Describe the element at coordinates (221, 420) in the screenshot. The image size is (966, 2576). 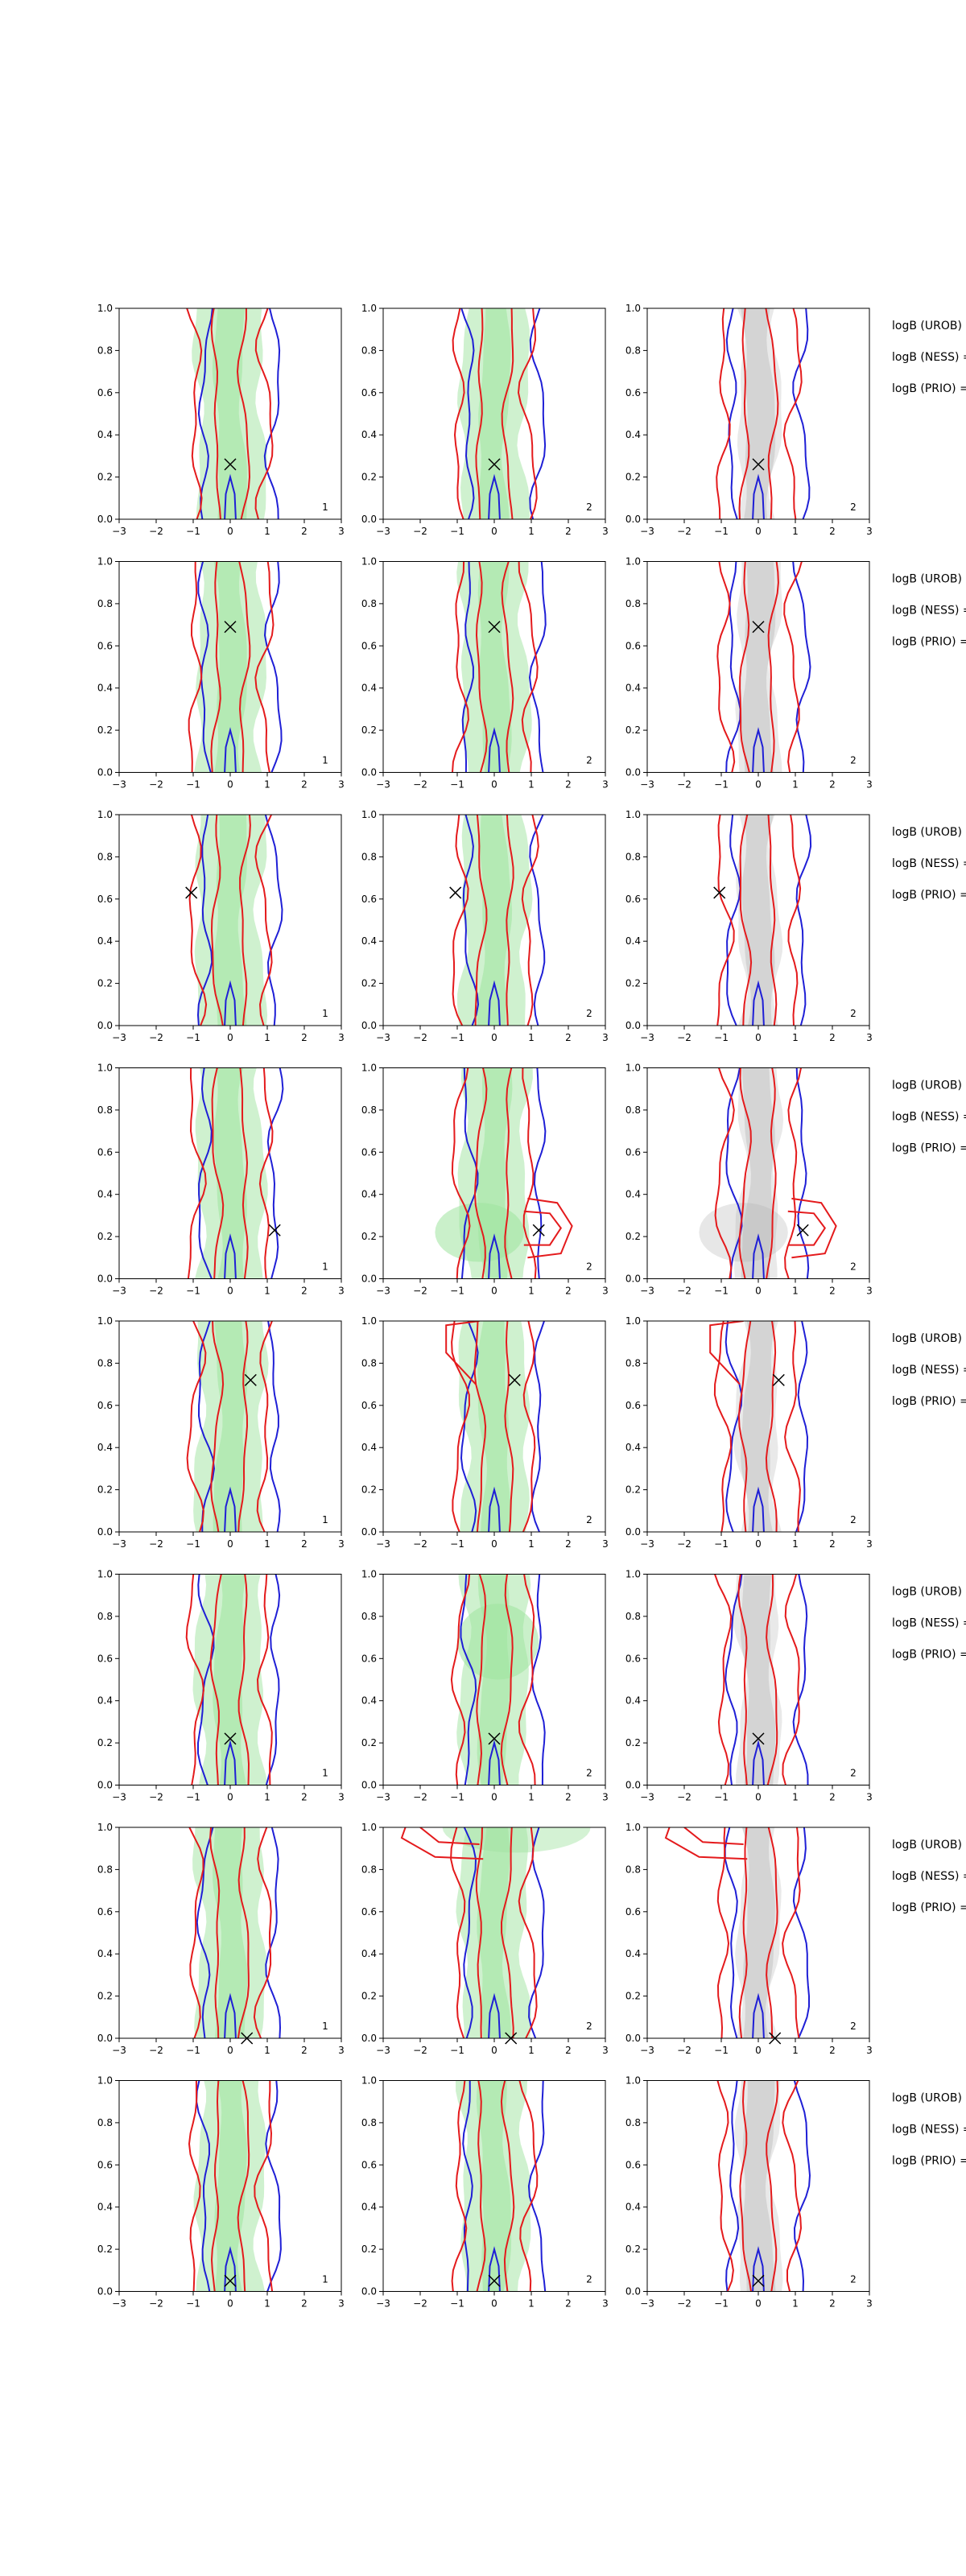
I see `subplot-r1-c1: −3 −2 −1 0 1 2 3 0.0 0.2 0.4 0.6 0.8 1.0 1` at that location.